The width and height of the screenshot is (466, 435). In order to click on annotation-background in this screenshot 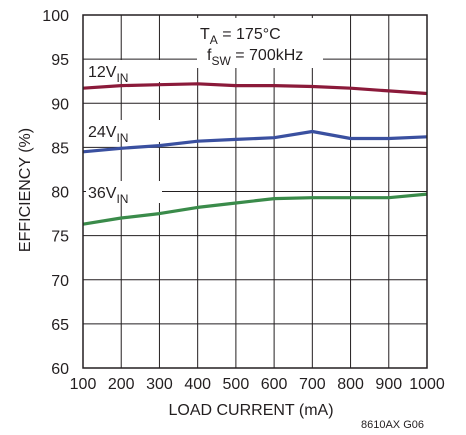, I will do `click(260, 43)`.